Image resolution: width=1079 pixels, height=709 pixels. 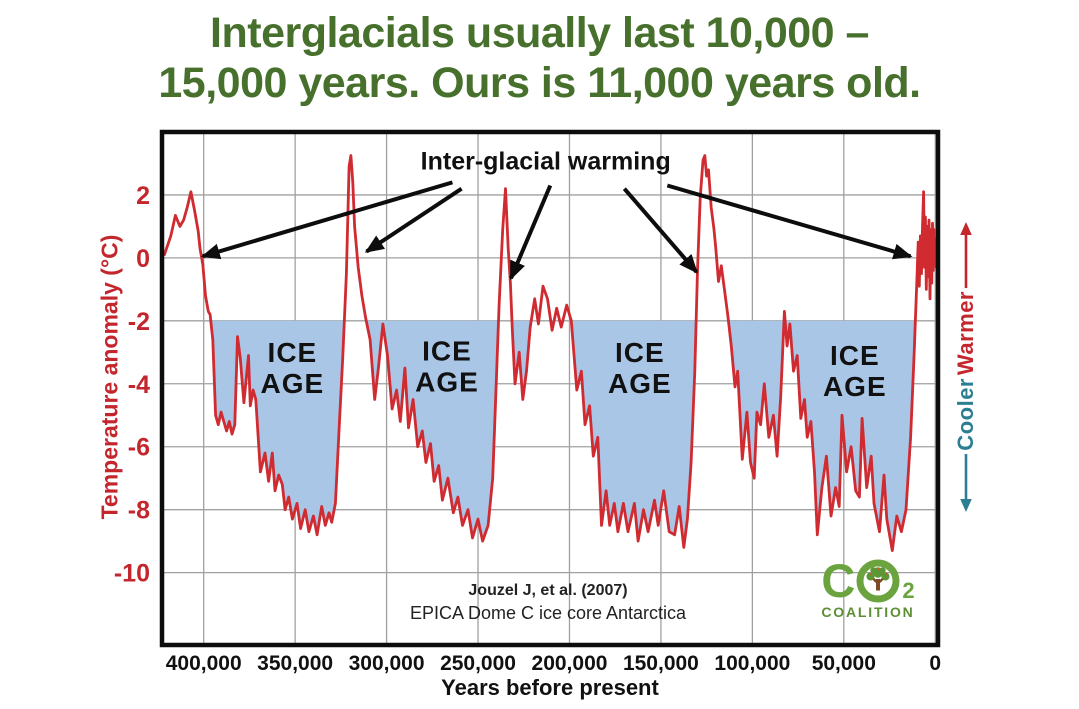 I want to click on x-tick-label: 150,000, so click(x=661, y=663).